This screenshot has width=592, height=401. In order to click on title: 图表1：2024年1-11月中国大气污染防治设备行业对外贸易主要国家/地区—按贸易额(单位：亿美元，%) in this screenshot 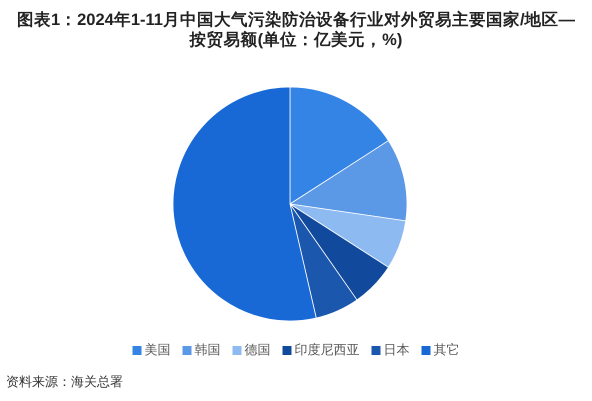, I will do `click(296, 30)`.